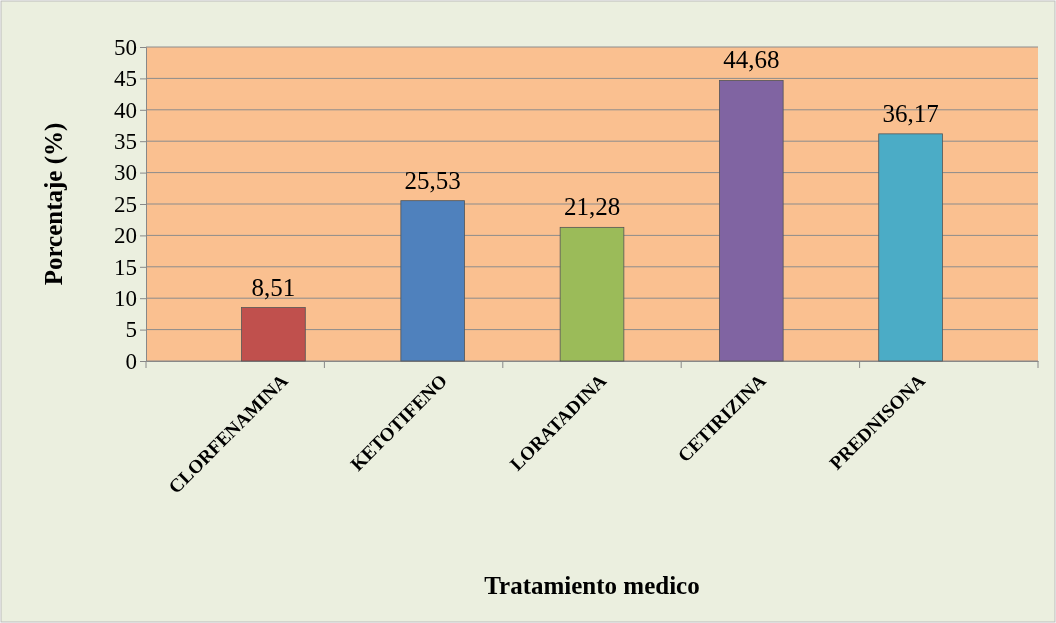 The image size is (1056, 623). What do you see at coordinates (125, 173) in the screenshot?
I see `y-tick-label: 30` at bounding box center [125, 173].